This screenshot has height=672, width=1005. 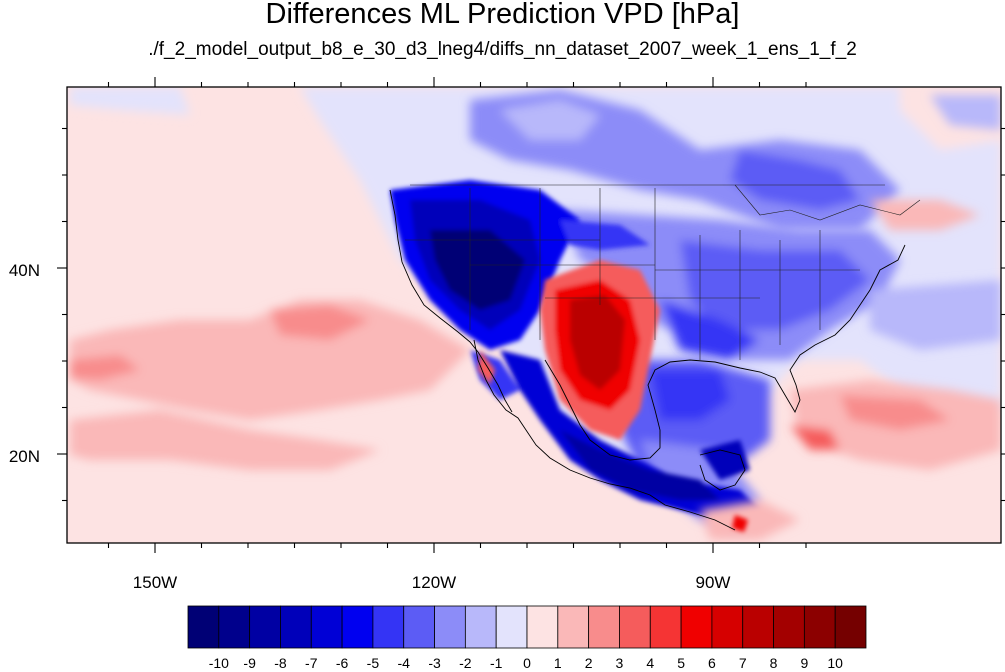 I want to click on colorbar-label: -10, so click(x=219, y=663).